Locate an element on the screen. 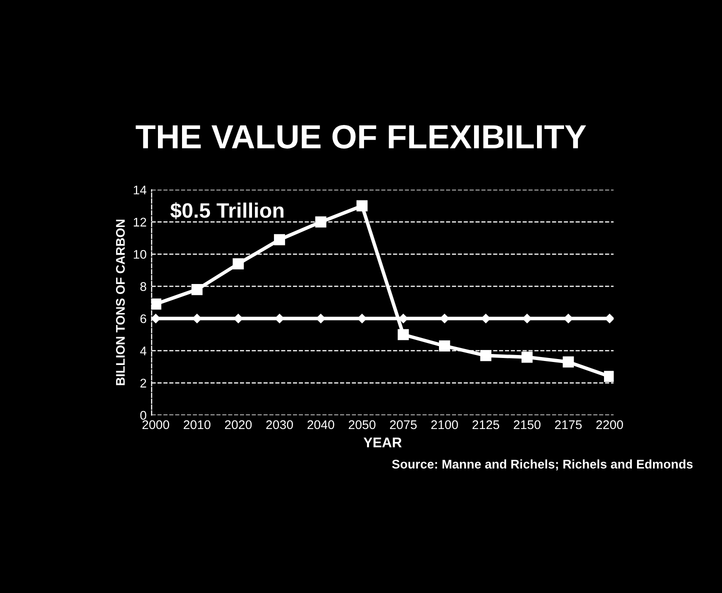  y-tick-label: 6 is located at coordinates (143, 319).